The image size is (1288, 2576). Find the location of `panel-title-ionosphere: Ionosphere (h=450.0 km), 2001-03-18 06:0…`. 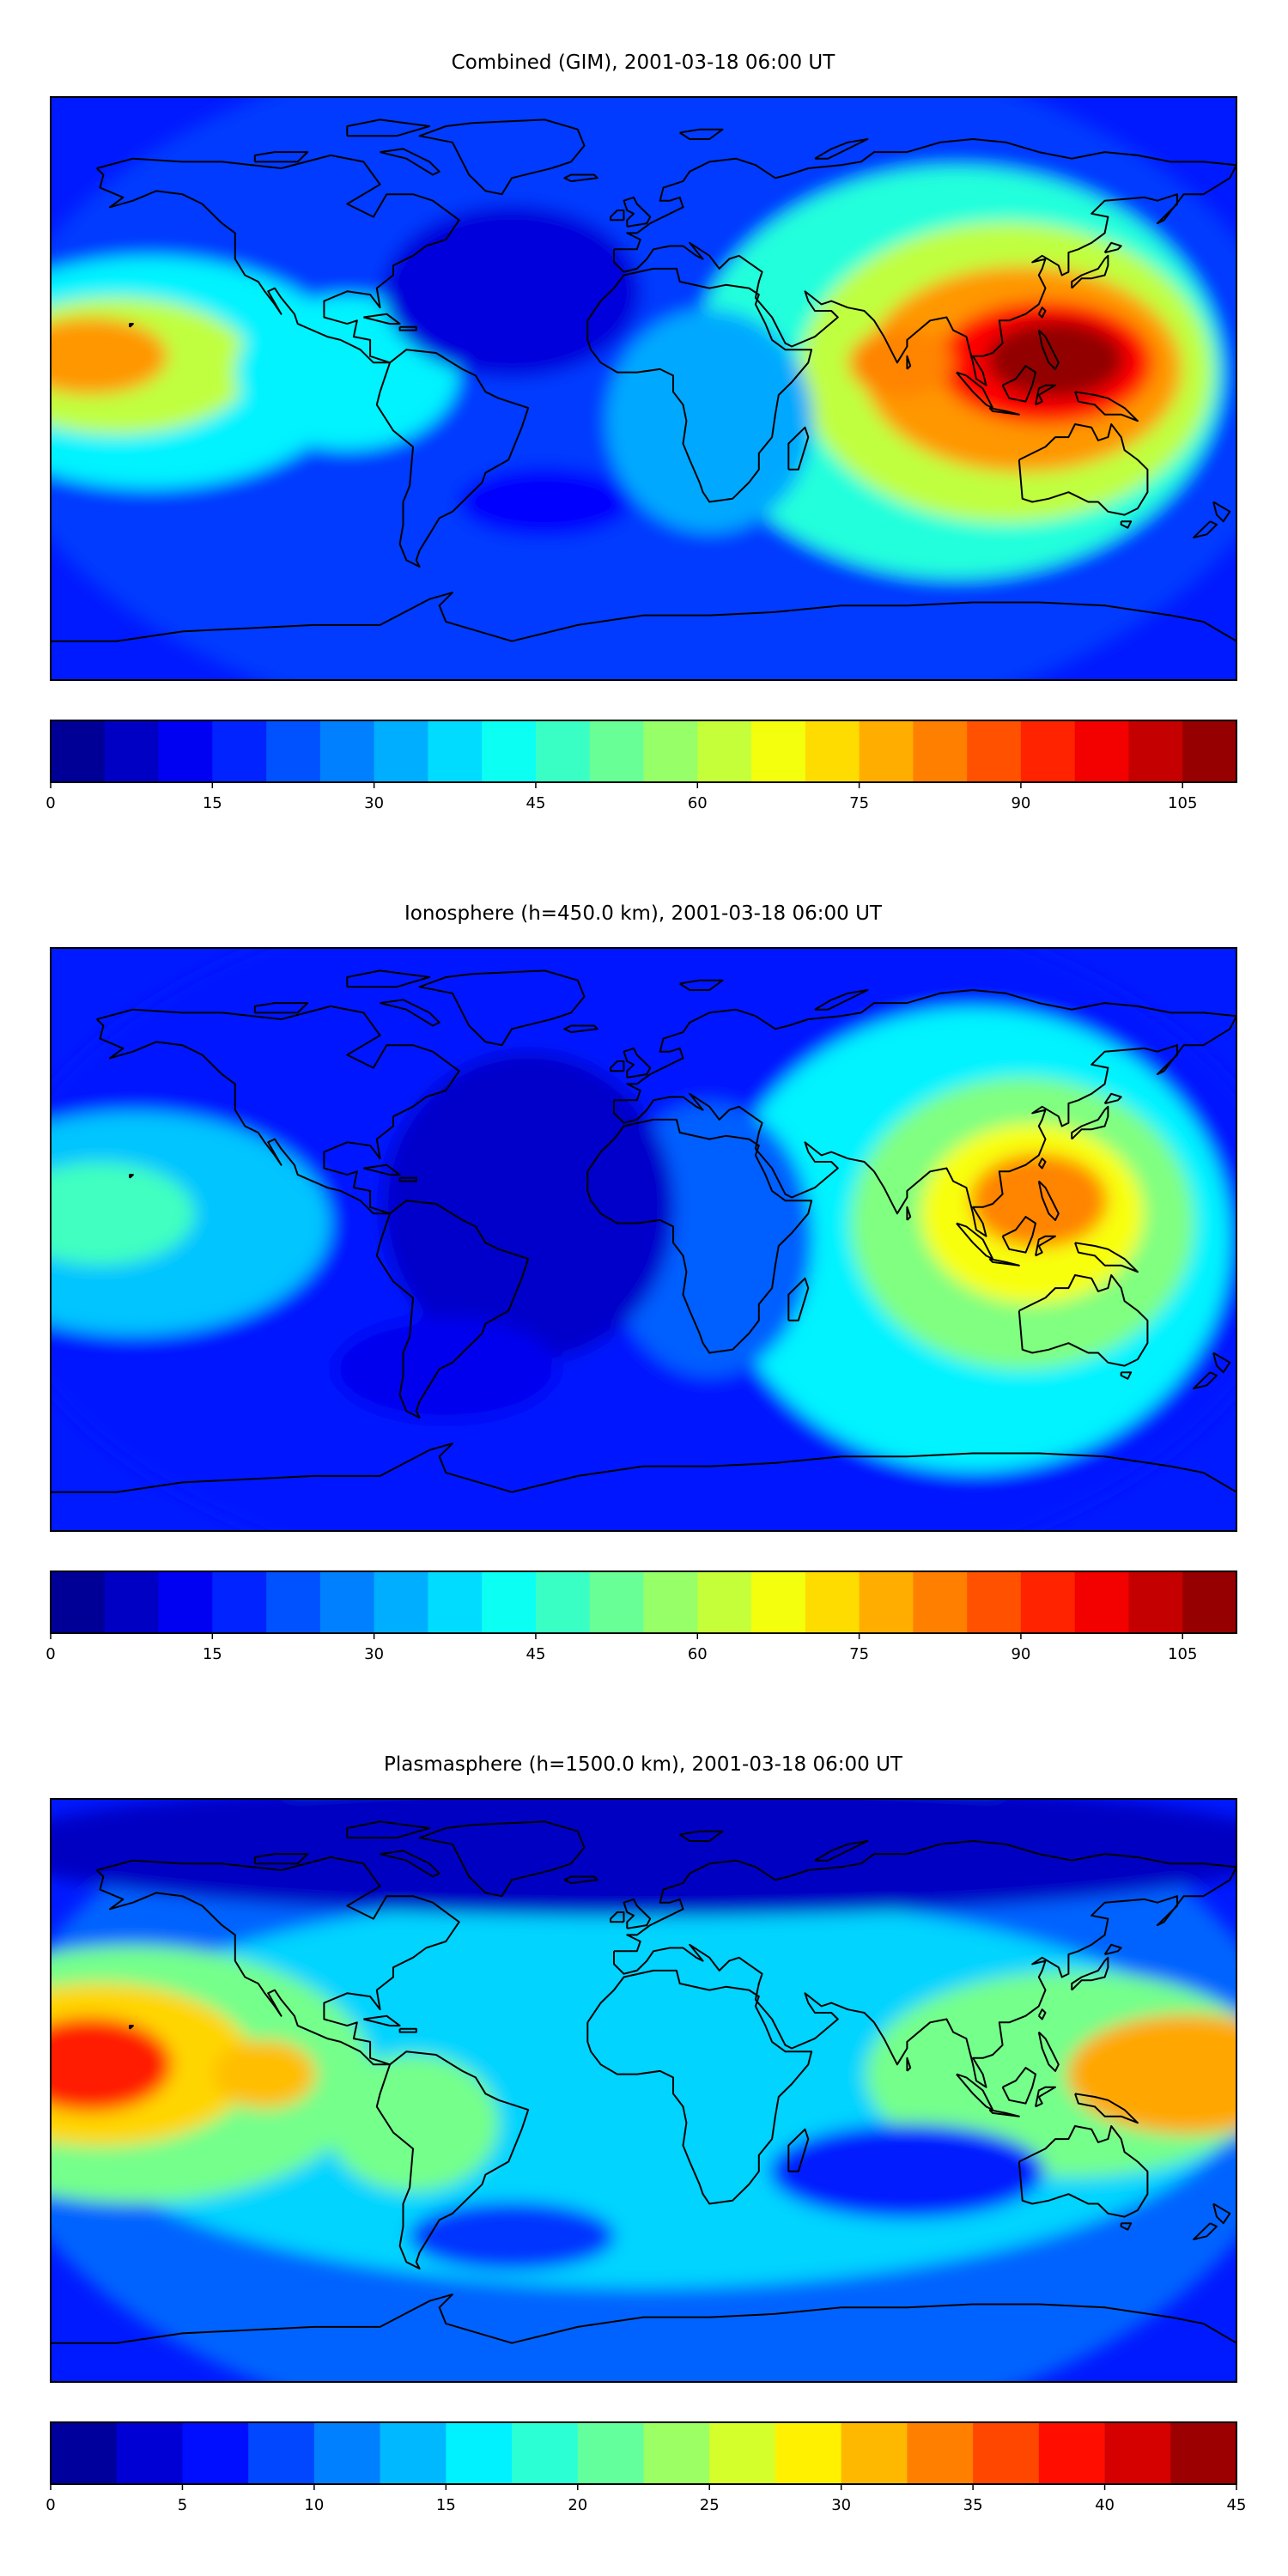

panel-title-ionosphere: Ionosphere (h=450.0 km), 2001-03-18 06:0… is located at coordinates (643, 914).